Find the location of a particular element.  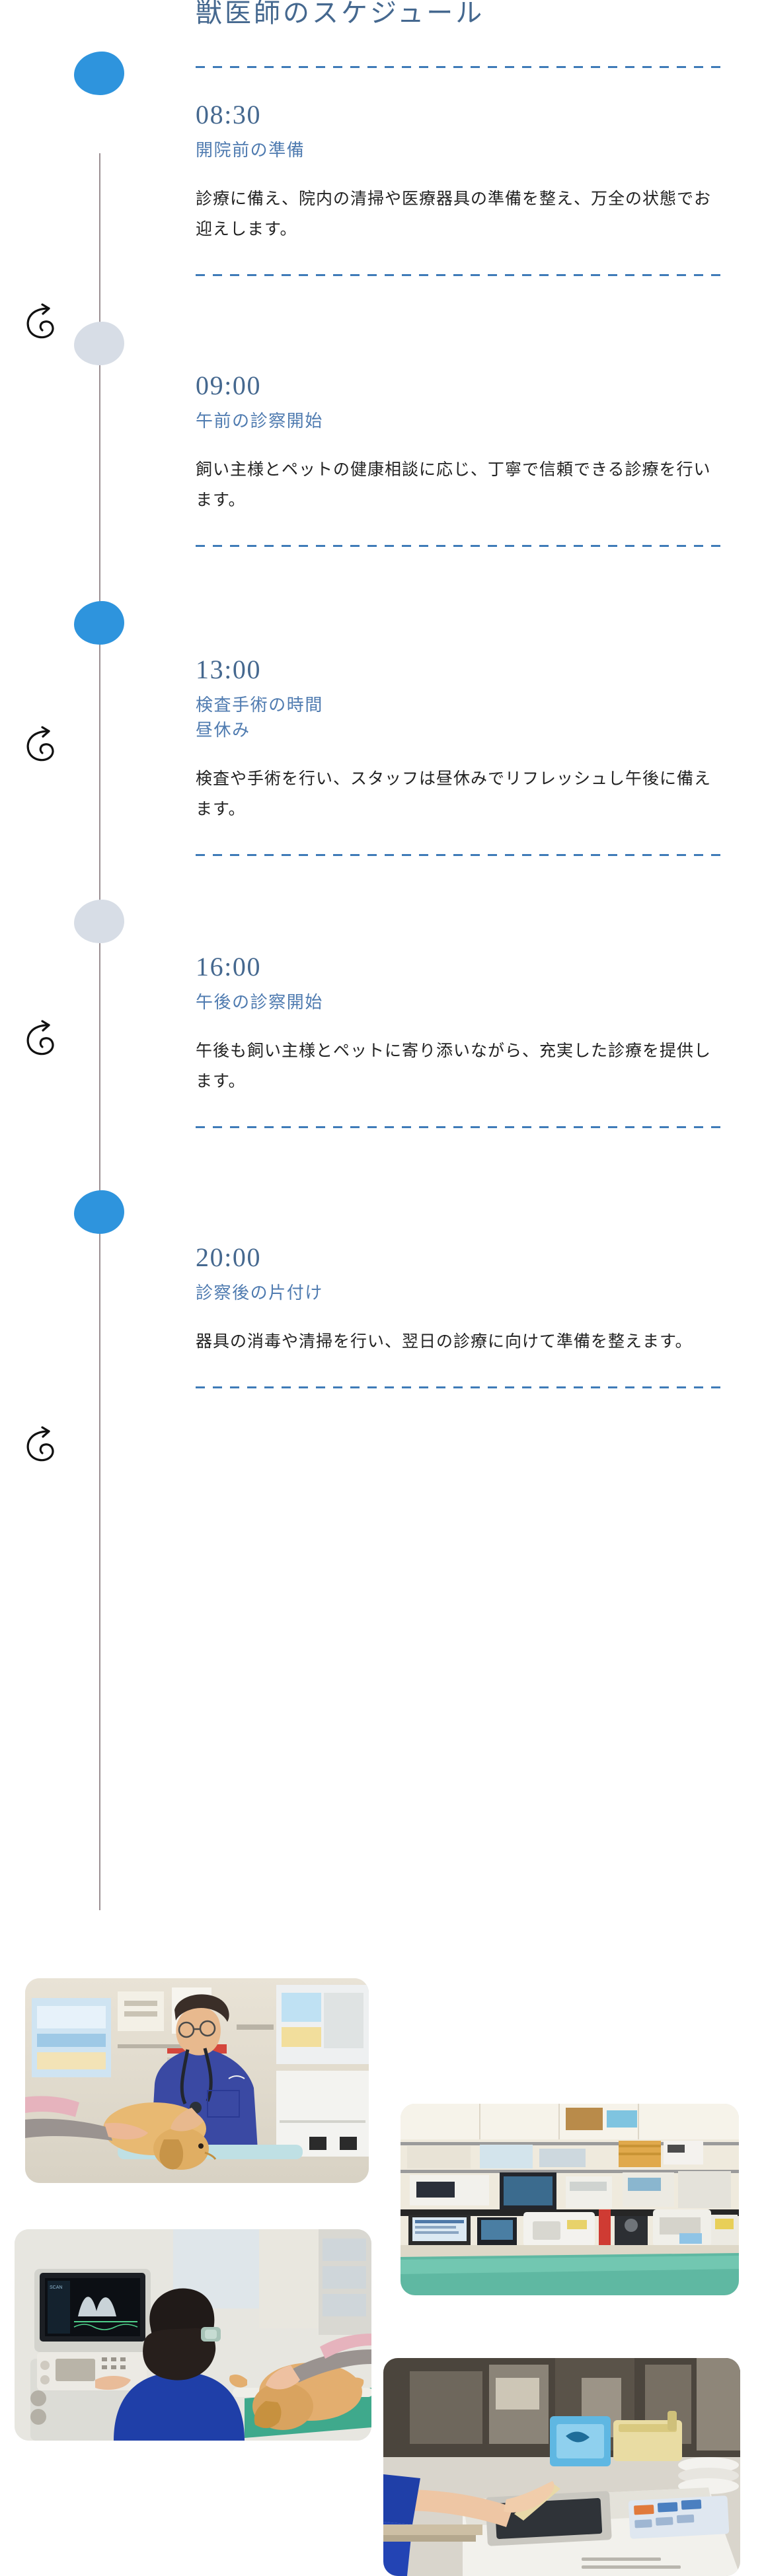

gallery-photo-3: SCAN is located at coordinates (193, 2335).